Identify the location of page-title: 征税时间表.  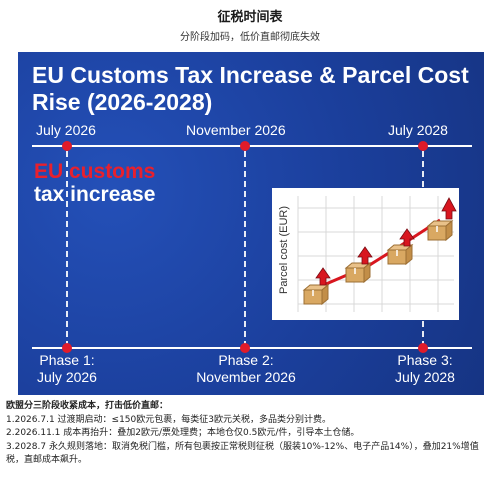
(250, 17).